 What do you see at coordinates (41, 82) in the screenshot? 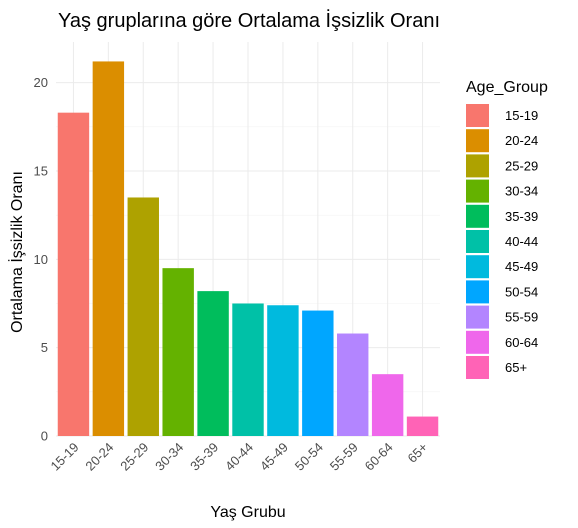
I see `y-tick-label: 20` at bounding box center [41, 82].